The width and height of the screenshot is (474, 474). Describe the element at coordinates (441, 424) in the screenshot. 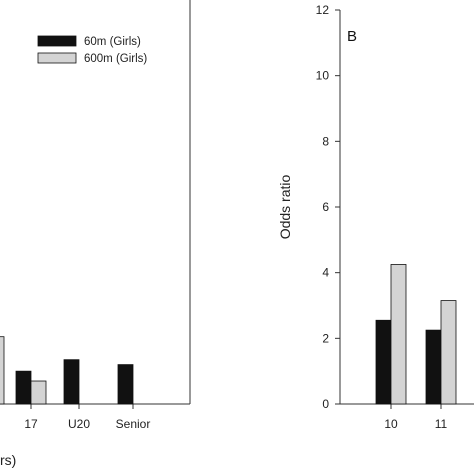

I see `panel-b-category-label: 11` at that location.